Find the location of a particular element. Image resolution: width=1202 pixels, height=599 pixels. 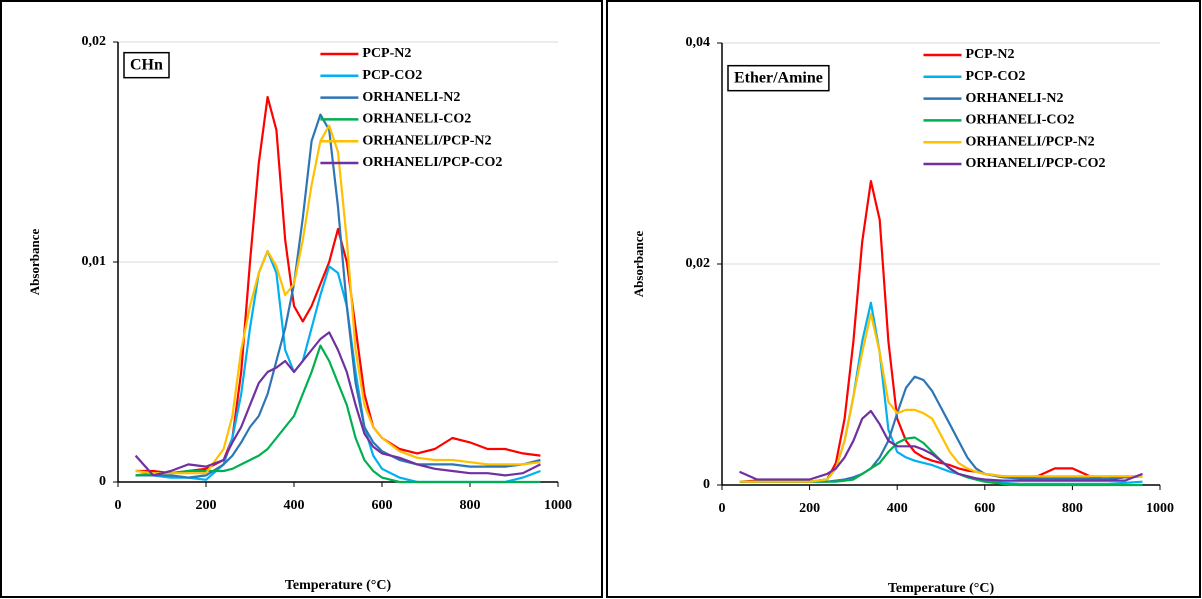

y-tick-label: 0,01 is located at coordinates (94, 261).